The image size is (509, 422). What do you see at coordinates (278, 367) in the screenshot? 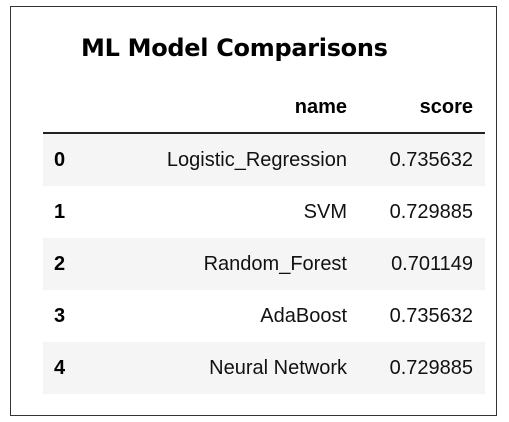
I see `model-name-cell: Neural Network` at bounding box center [278, 367].